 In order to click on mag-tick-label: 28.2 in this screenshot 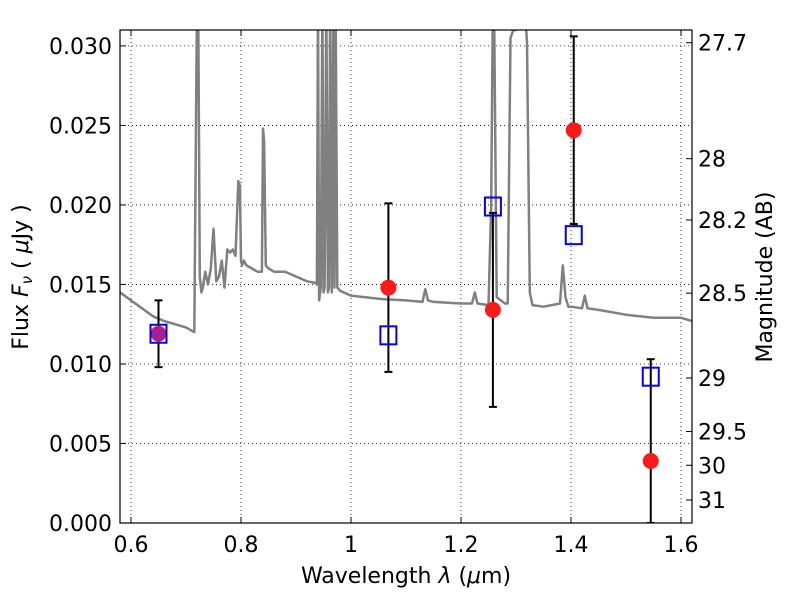, I will do `click(722, 221)`.